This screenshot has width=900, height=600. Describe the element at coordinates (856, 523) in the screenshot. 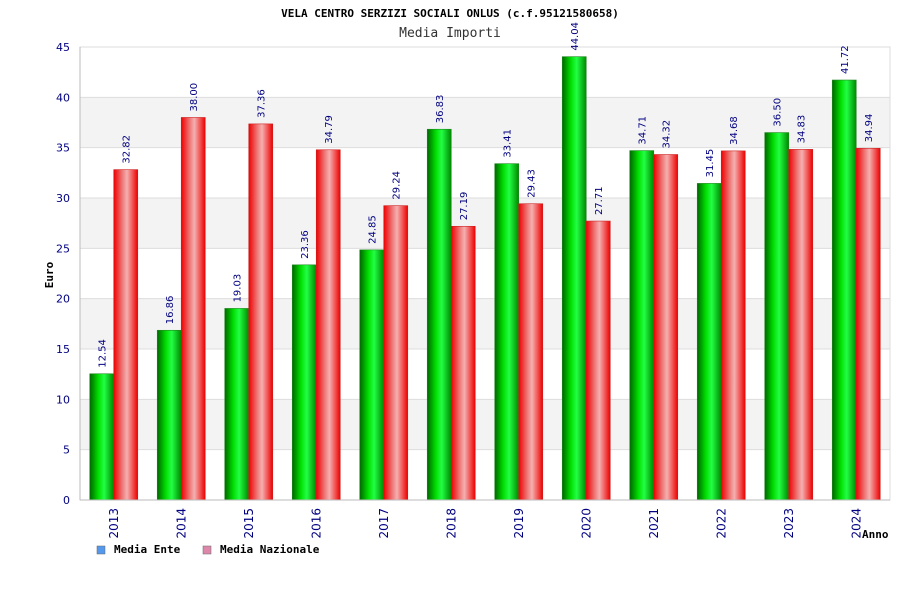

I see `x-tick-label: 2024` at that location.